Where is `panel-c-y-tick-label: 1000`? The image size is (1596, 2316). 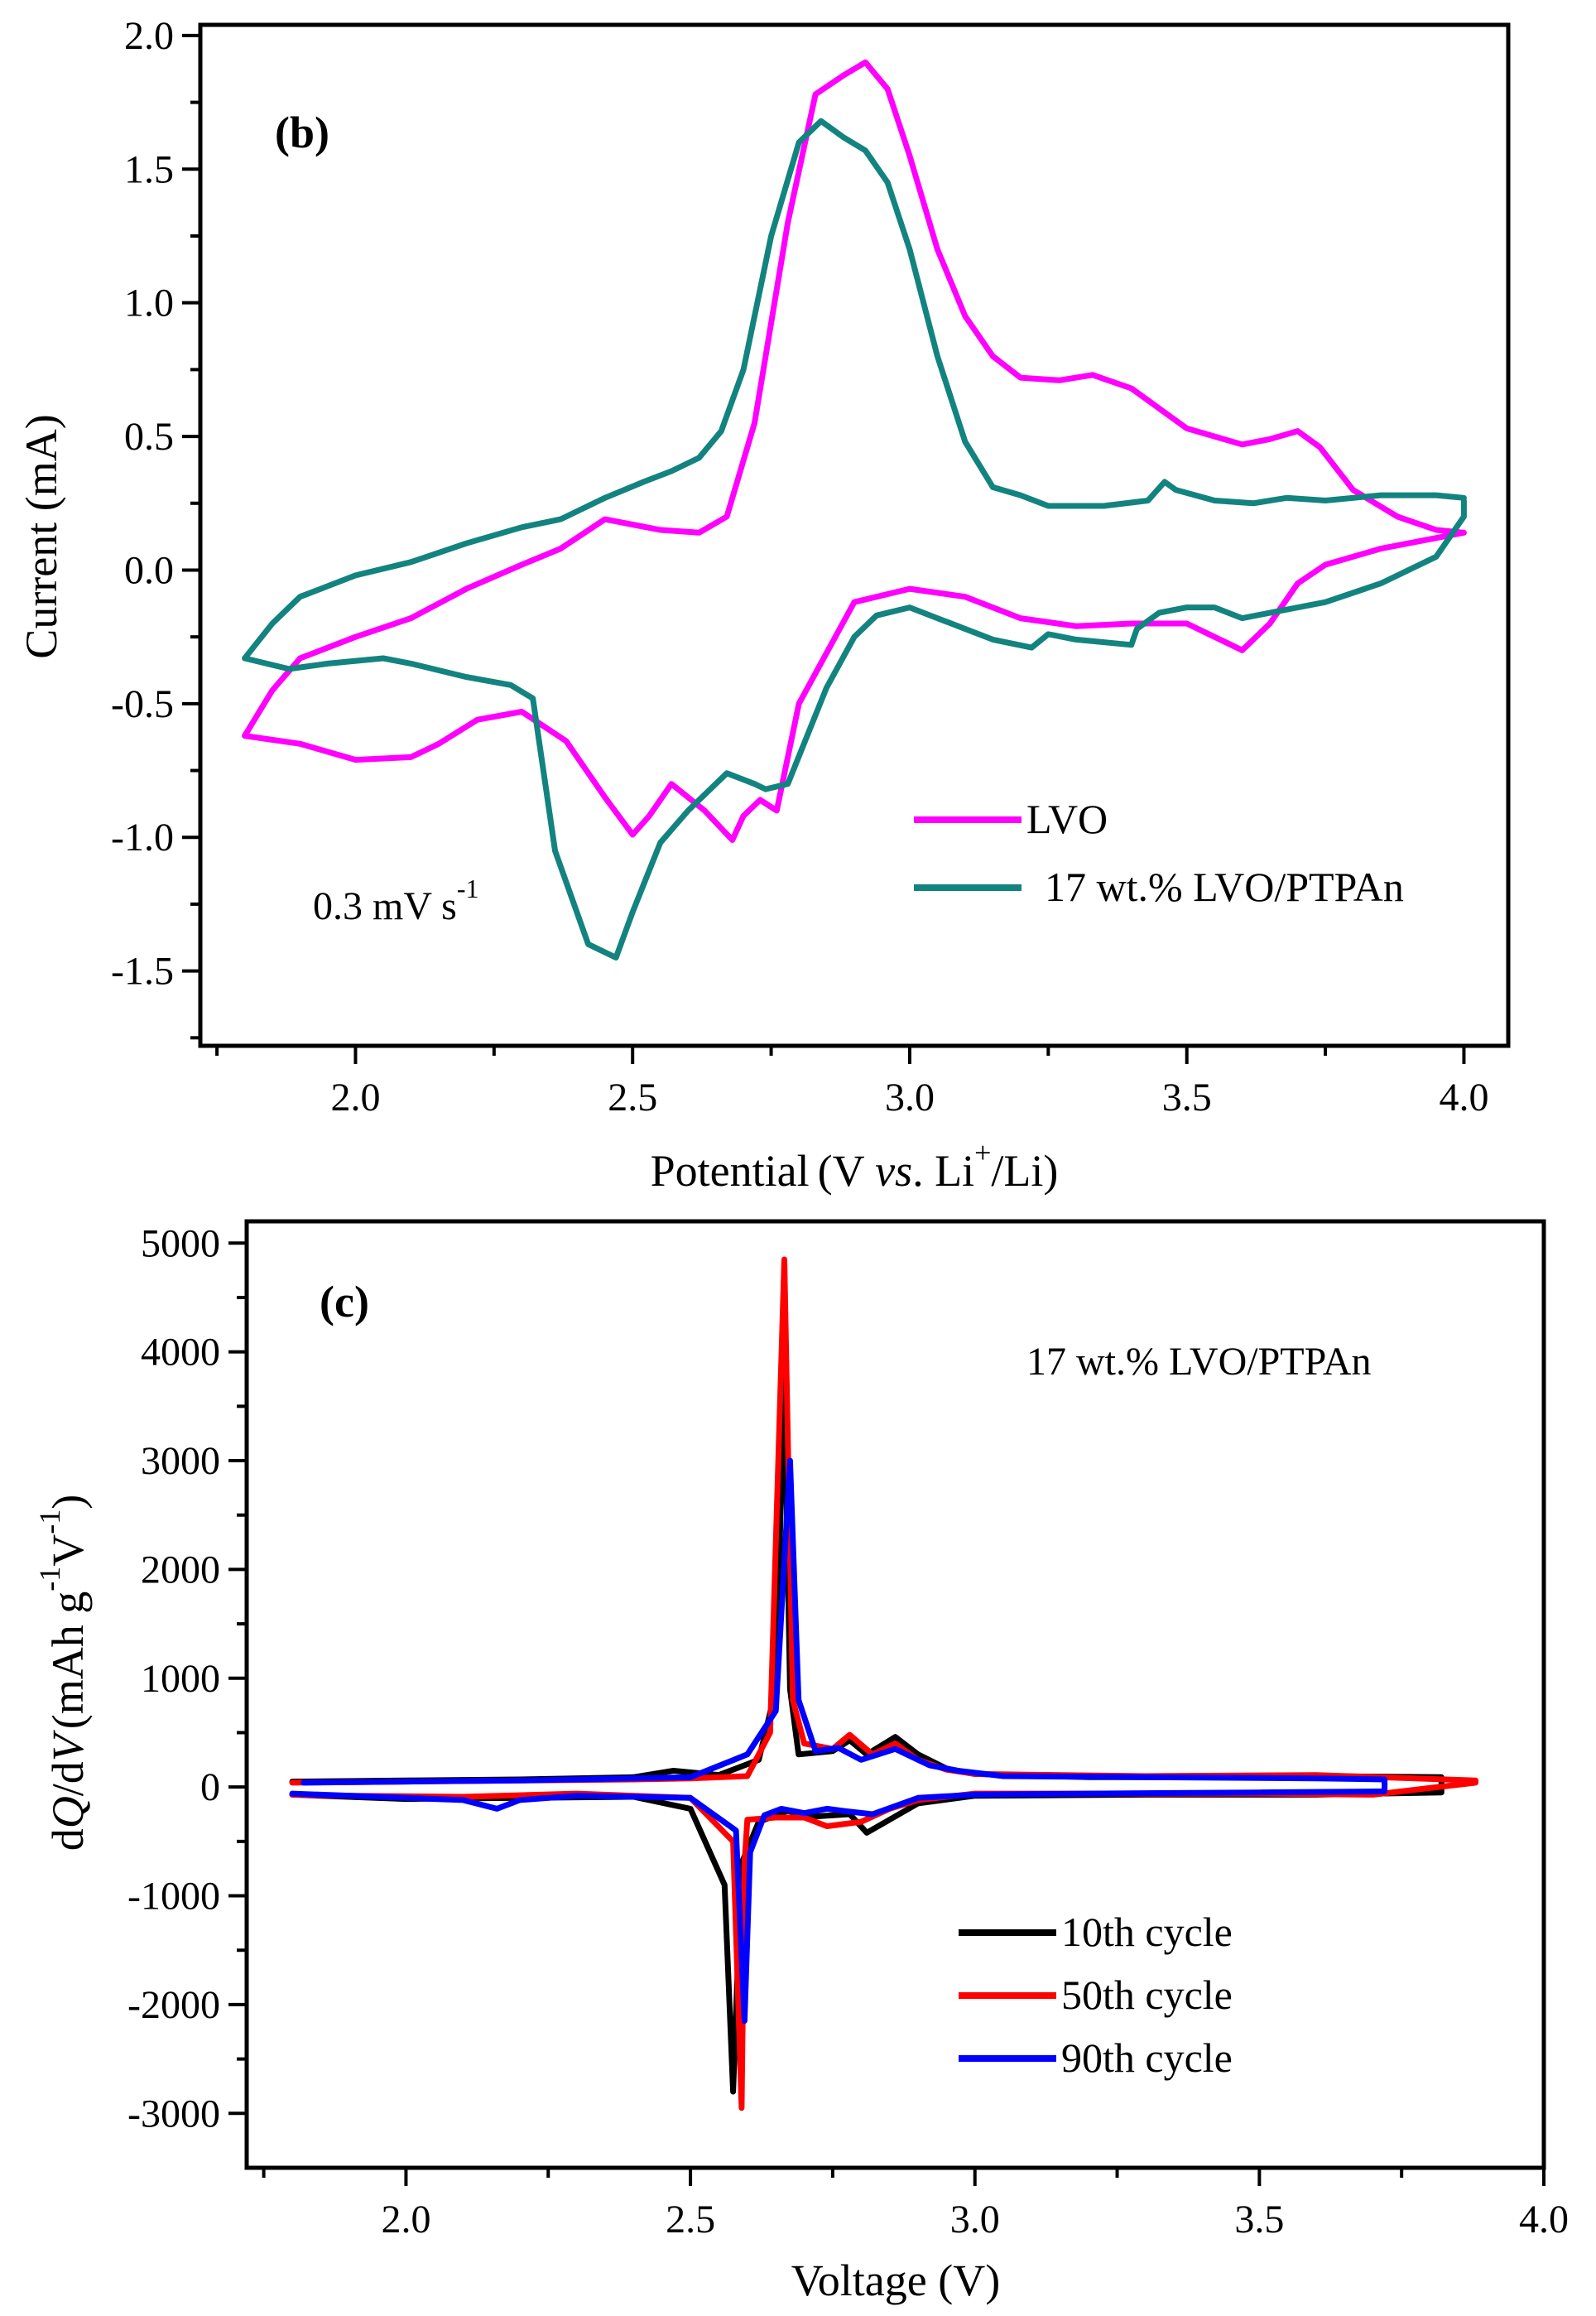 panel-c-y-tick-label: 1000 is located at coordinates (180, 1679).